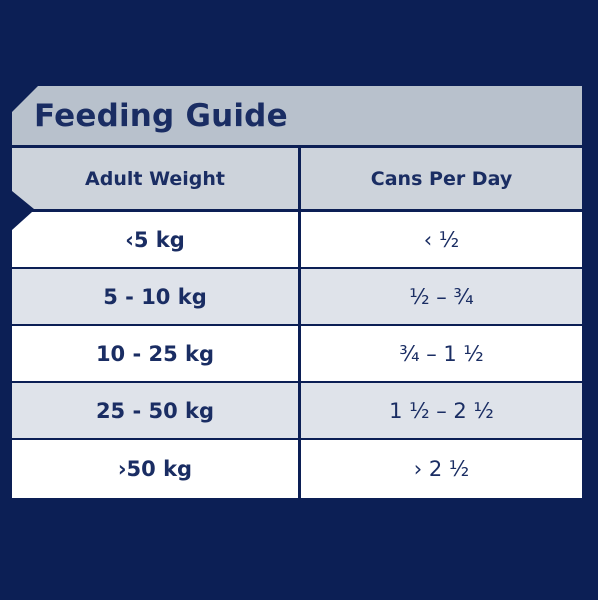 The height and width of the screenshot is (600, 598). What do you see at coordinates (155, 353) in the screenshot?
I see `weight-cell: 10 - 25 kg` at bounding box center [155, 353].